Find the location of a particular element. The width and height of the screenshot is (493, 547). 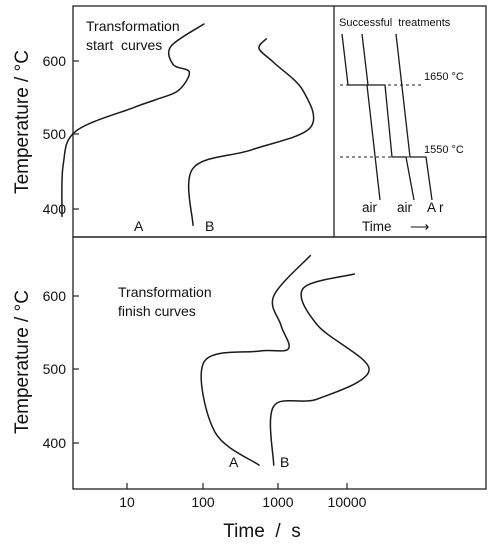

bottom-y-axis-label: Temperature / °C is located at coordinates (22, 362).